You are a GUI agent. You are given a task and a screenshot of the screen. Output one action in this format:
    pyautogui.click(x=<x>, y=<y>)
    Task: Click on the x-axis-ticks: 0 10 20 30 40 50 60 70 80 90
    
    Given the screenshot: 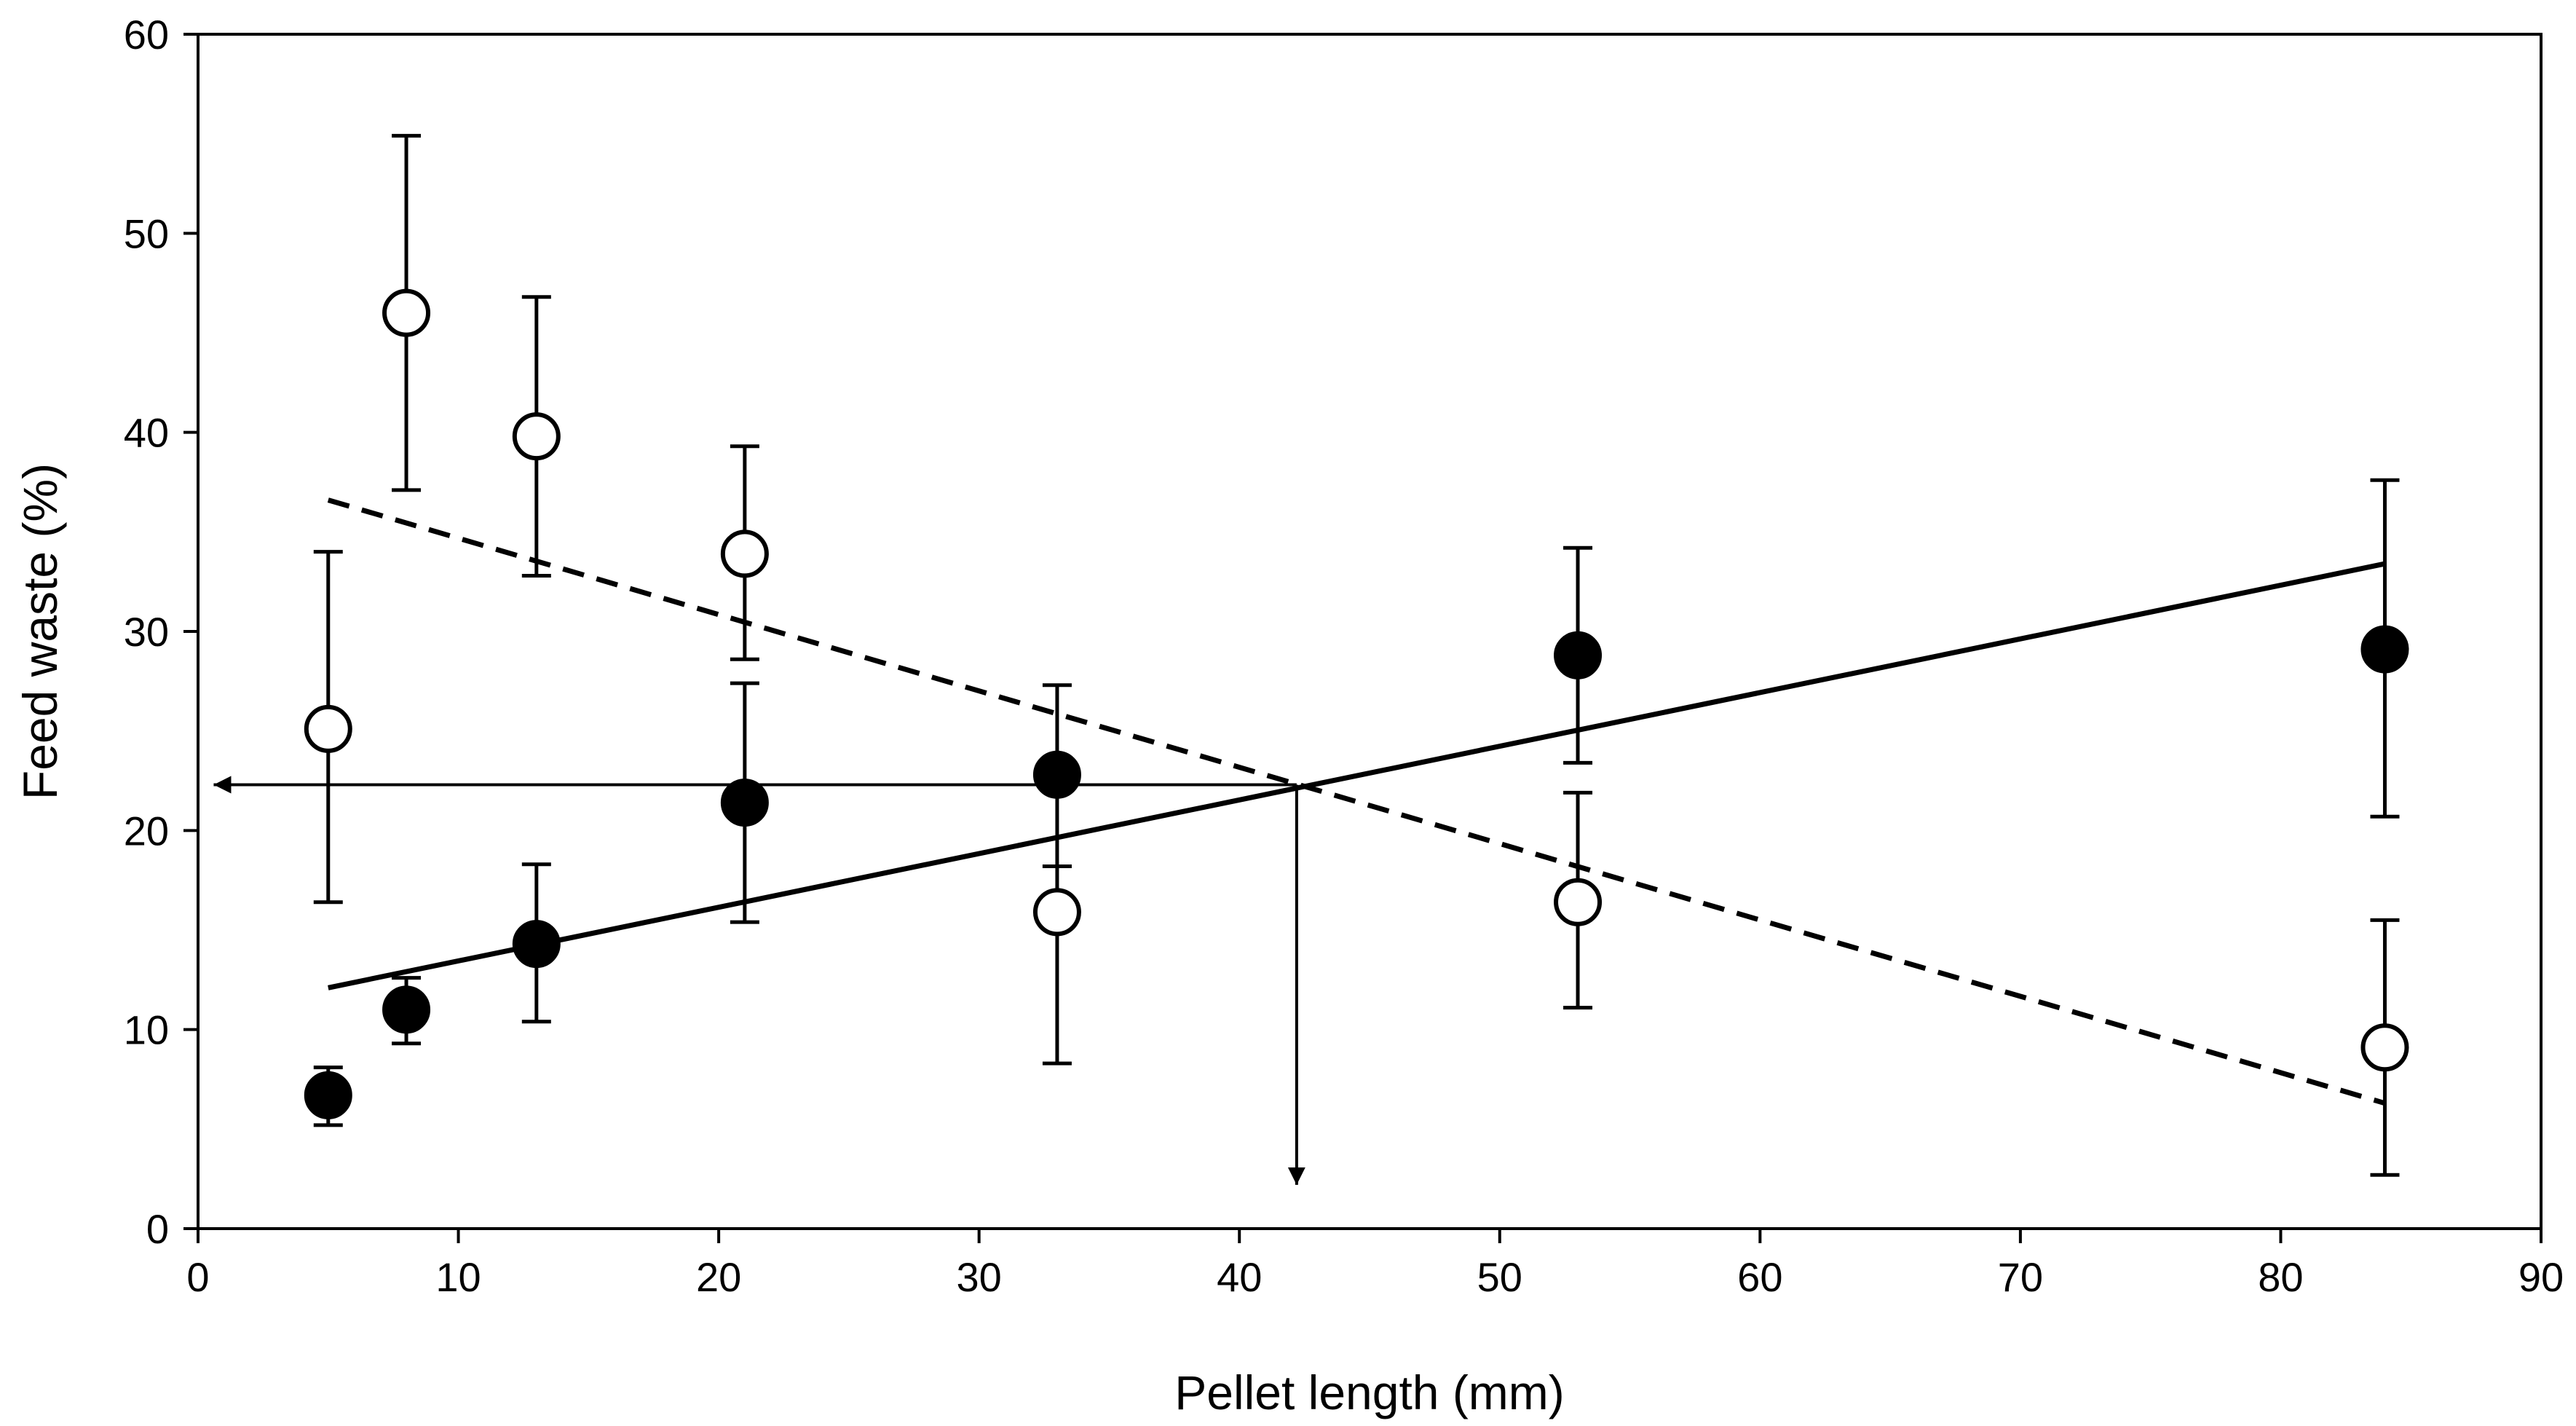 What is the action you would take?
    pyautogui.click(x=1375, y=1265)
    